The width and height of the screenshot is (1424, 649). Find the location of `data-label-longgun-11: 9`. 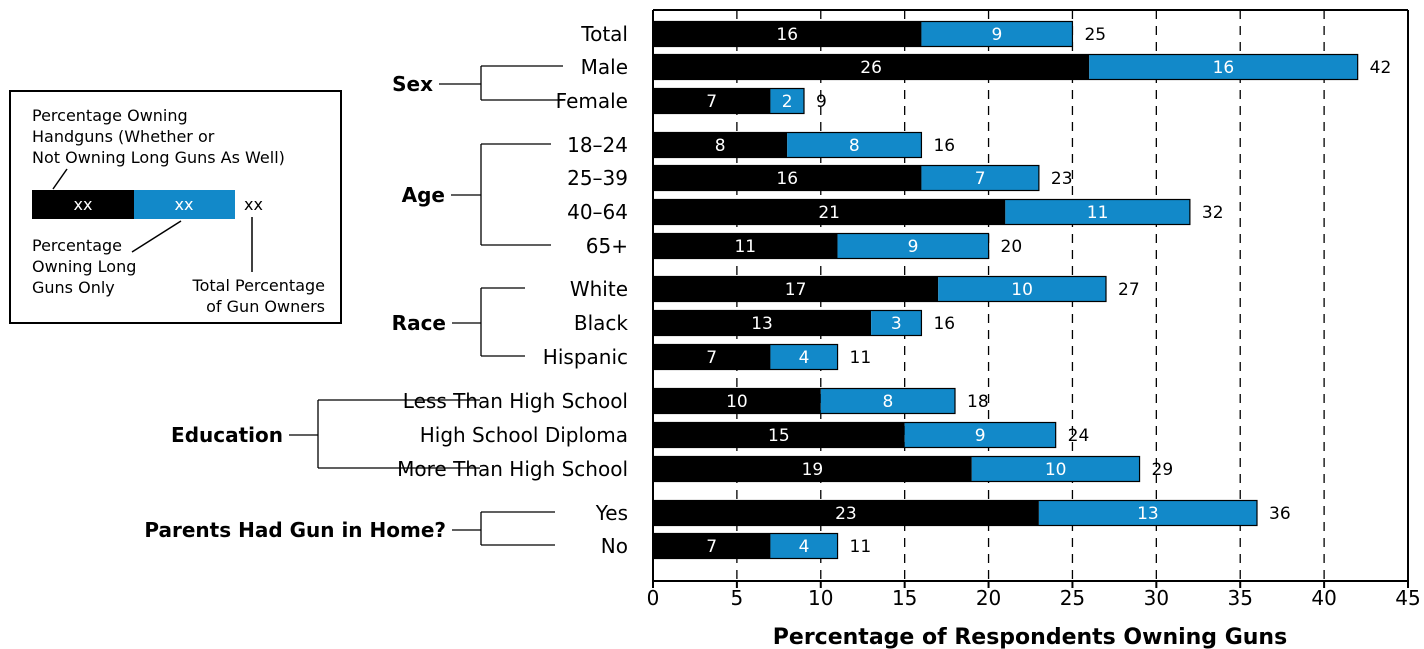

data-label-longgun-11: 9 is located at coordinates (980, 436).